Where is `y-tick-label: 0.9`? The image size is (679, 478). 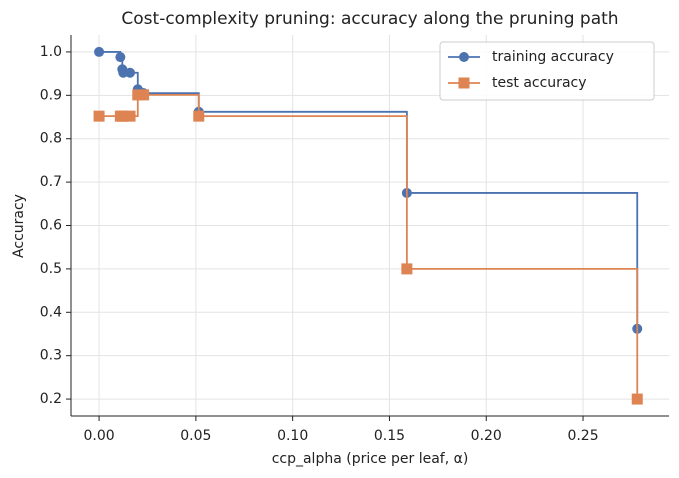
y-tick-label: 0.9 is located at coordinates (51, 95).